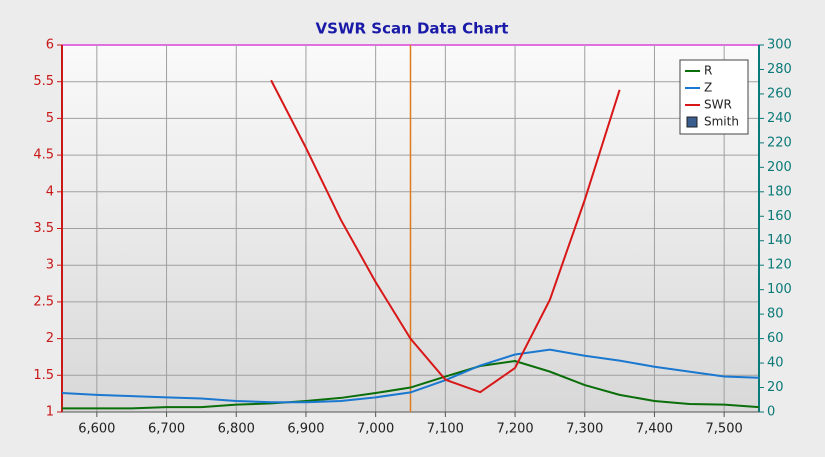  I want to click on y2-tick-label: 140, so click(779, 240).